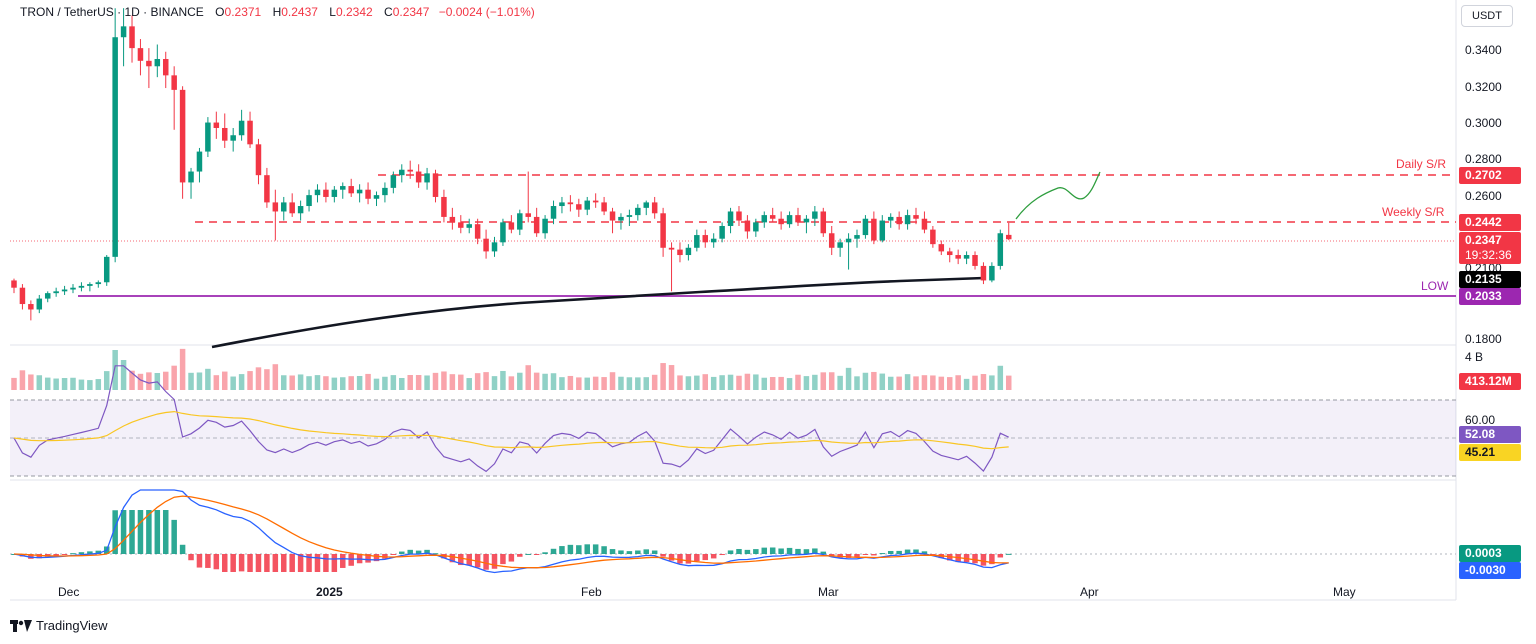 The height and width of the screenshot is (644, 1536). Describe the element at coordinates (598, 312) in the screenshot. I see `moving-average-line` at that location.